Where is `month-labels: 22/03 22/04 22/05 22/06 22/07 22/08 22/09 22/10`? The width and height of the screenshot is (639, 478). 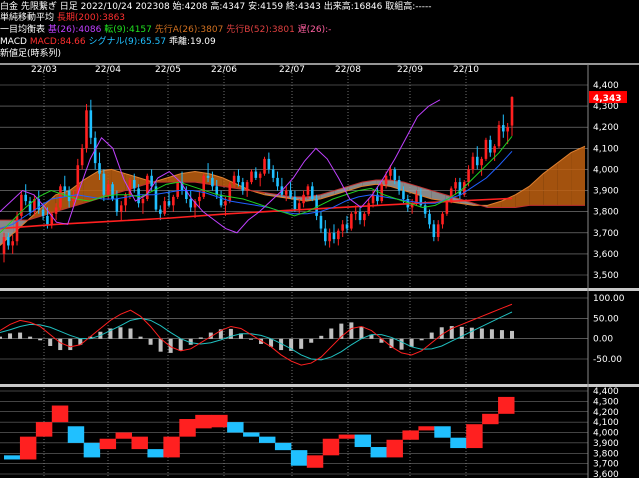
month-labels: 22/03 22/04 22/05 22/06 22/07 22/08 22/09 22/10 is located at coordinates (255, 70).